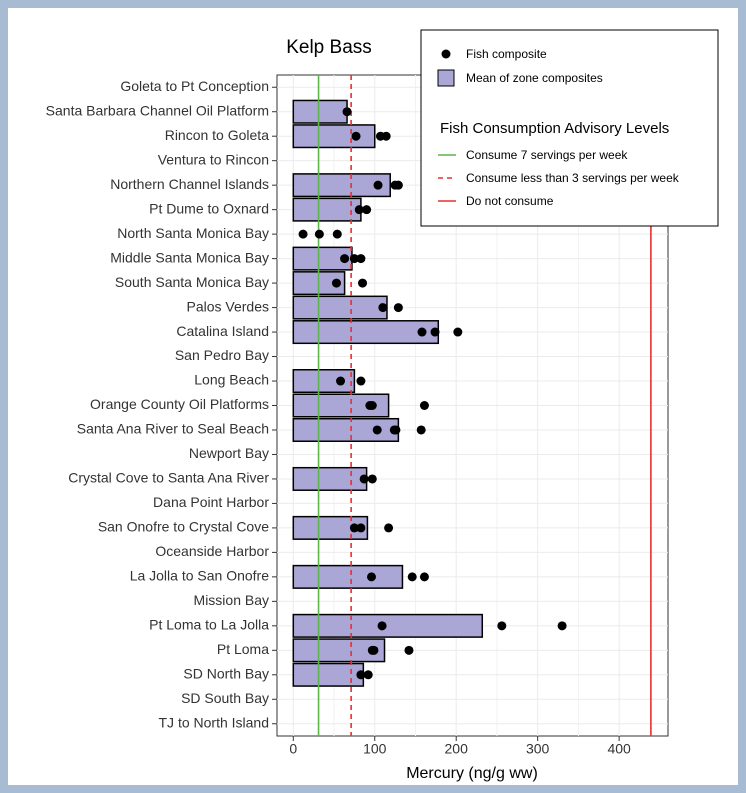  Describe the element at coordinates (226, 673) in the screenshot. I see `y-tick-label: SD North Bay` at that location.